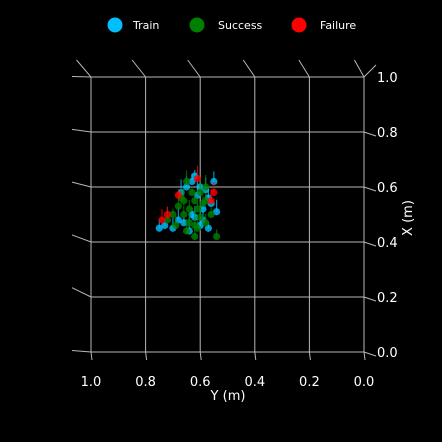 The height and width of the screenshot is (442, 442). What do you see at coordinates (364, 382) in the screenshot?
I see `x-tick-label: 0.0` at bounding box center [364, 382].